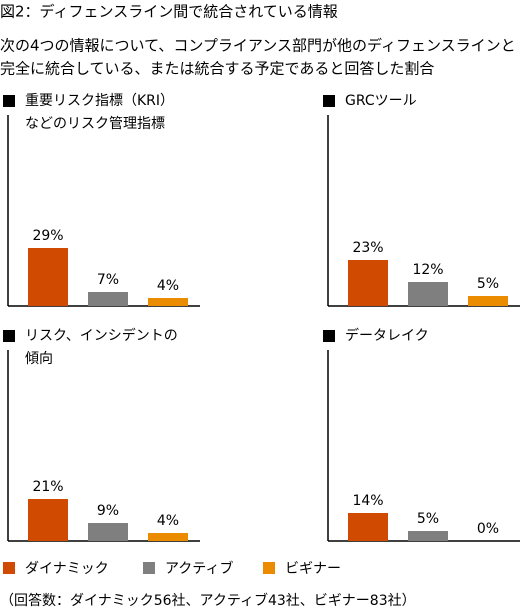 This screenshot has height=609, width=528. What do you see at coordinates (108, 280) in the screenshot?
I see `value-label: 7%` at bounding box center [108, 280].